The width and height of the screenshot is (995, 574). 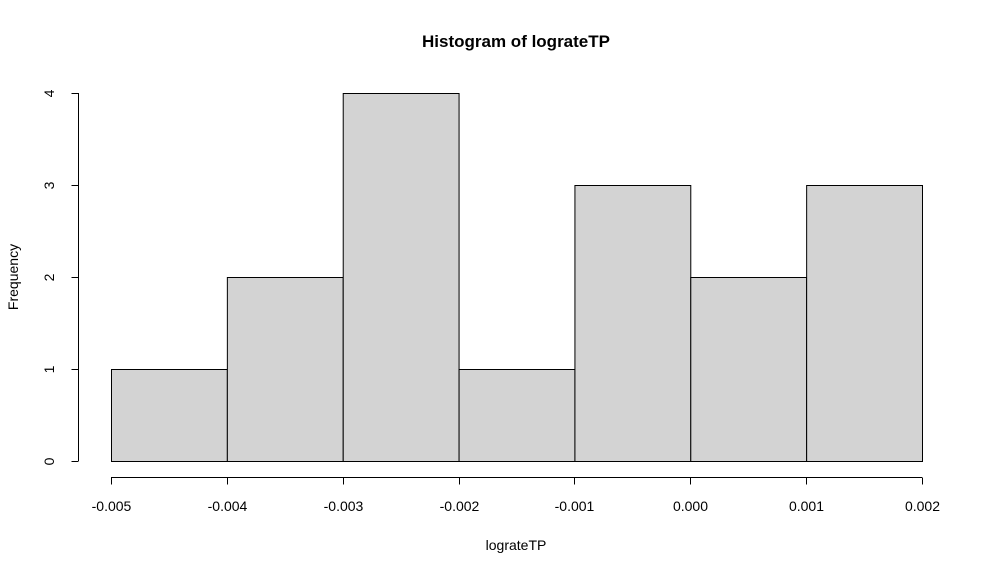 I want to click on x-tick-label: -0.004, so click(x=228, y=506).